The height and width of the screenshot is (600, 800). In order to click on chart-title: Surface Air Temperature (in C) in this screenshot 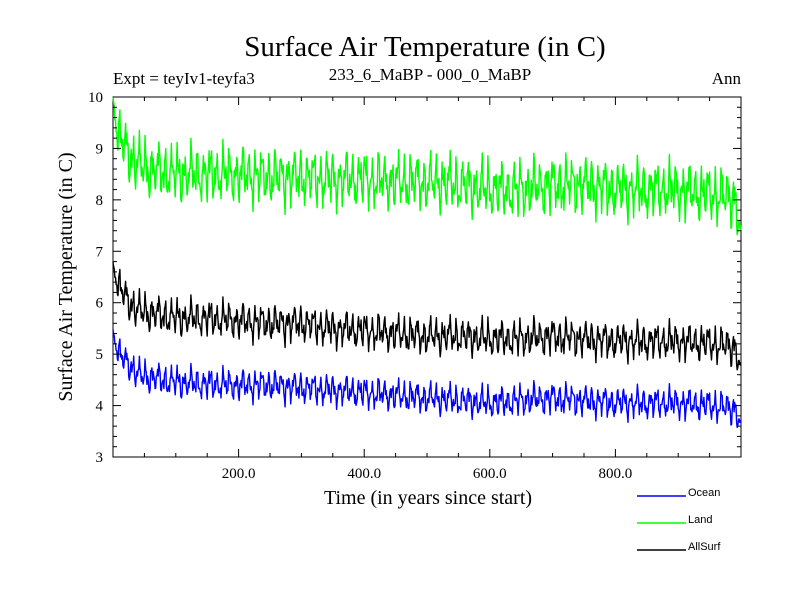, I will do `click(424, 47)`.